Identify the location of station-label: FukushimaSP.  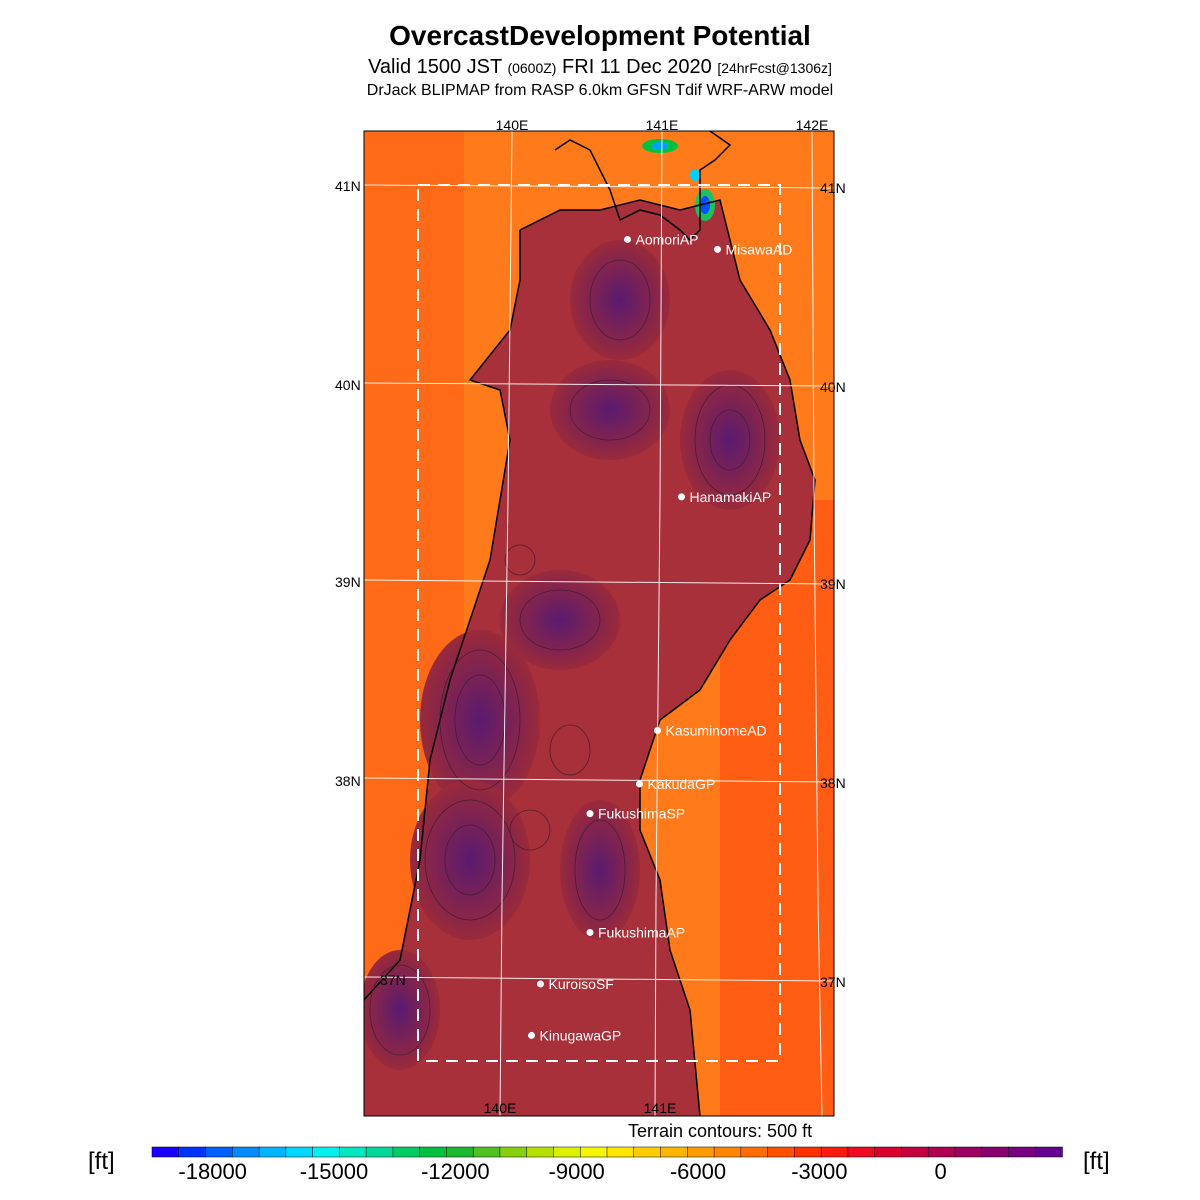
(641, 814).